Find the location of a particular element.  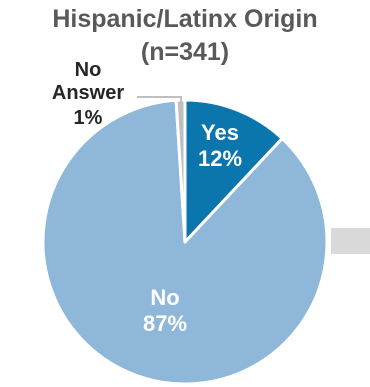

slice-label-no-answer-line1: No is located at coordinates (88, 70).